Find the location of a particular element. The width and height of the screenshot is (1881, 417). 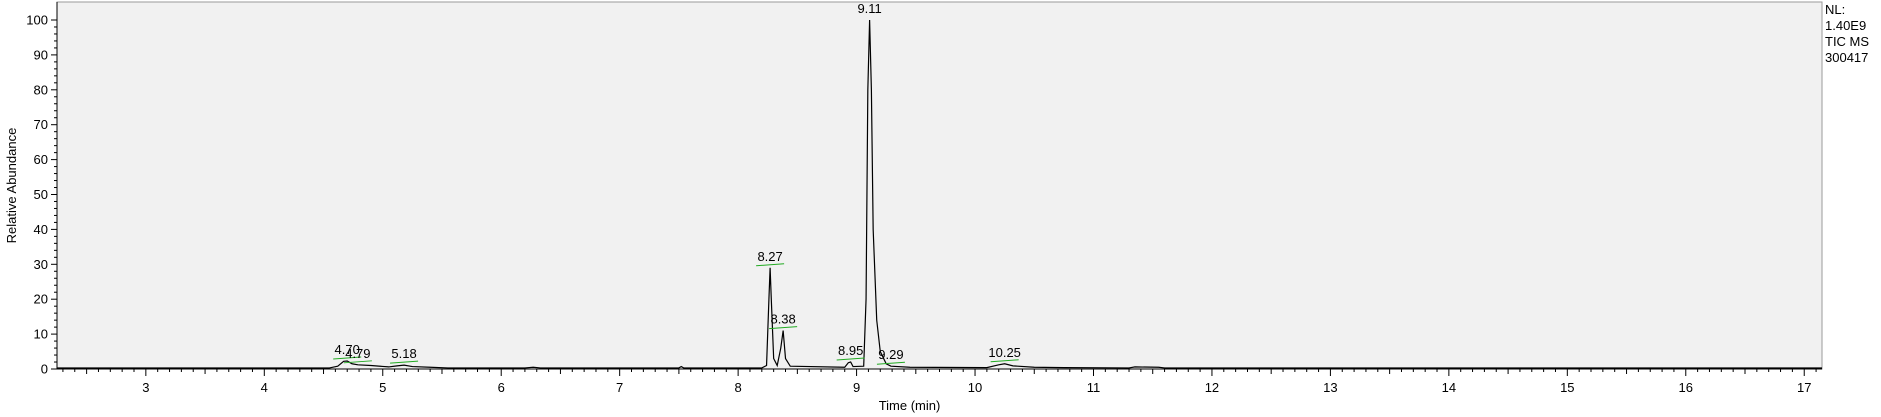

peak-label: 8.27 is located at coordinates (769, 256).